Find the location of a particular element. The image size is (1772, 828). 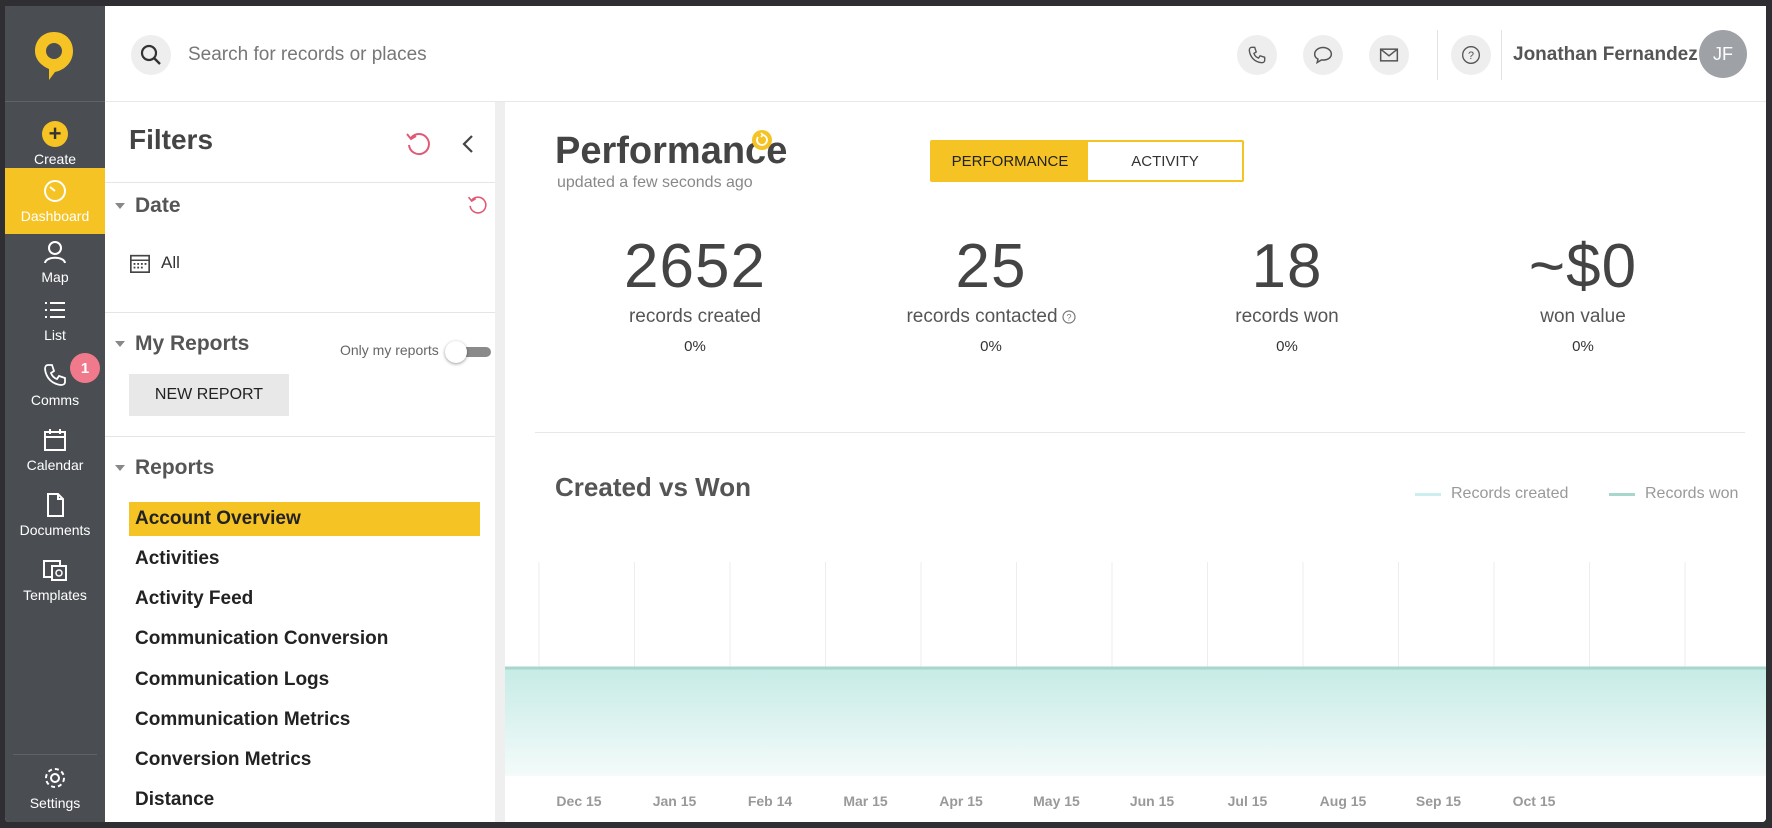

kpi-label: records won is located at coordinates (1287, 317).